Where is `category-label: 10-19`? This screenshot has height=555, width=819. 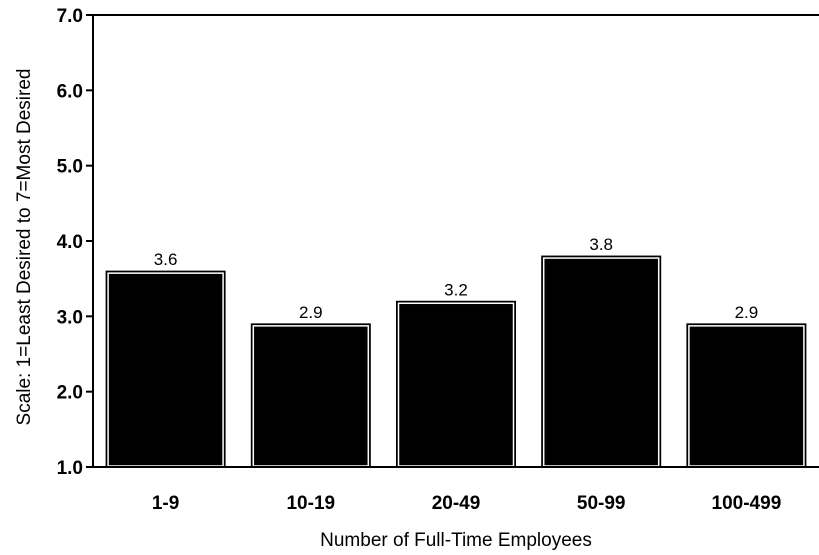
category-label: 10-19 is located at coordinates (310, 503).